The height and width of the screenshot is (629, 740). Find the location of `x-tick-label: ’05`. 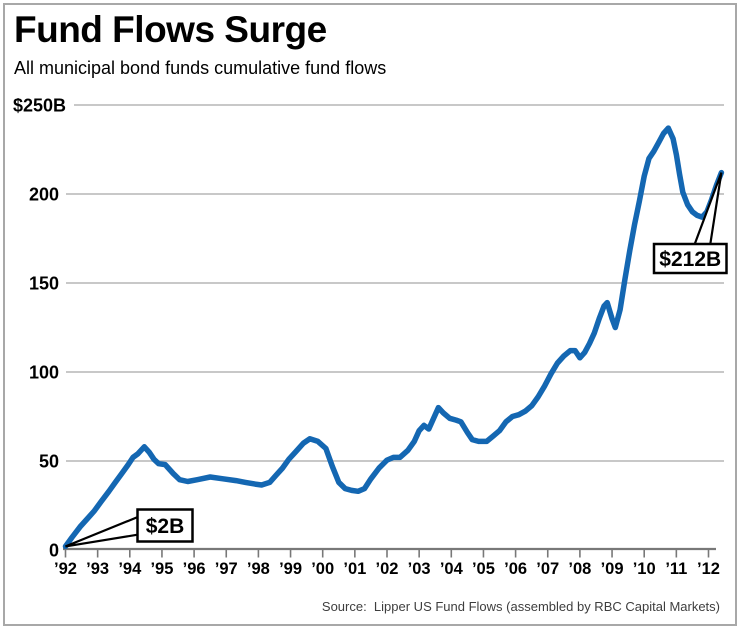

x-tick-label: ’05 is located at coordinates (483, 569).